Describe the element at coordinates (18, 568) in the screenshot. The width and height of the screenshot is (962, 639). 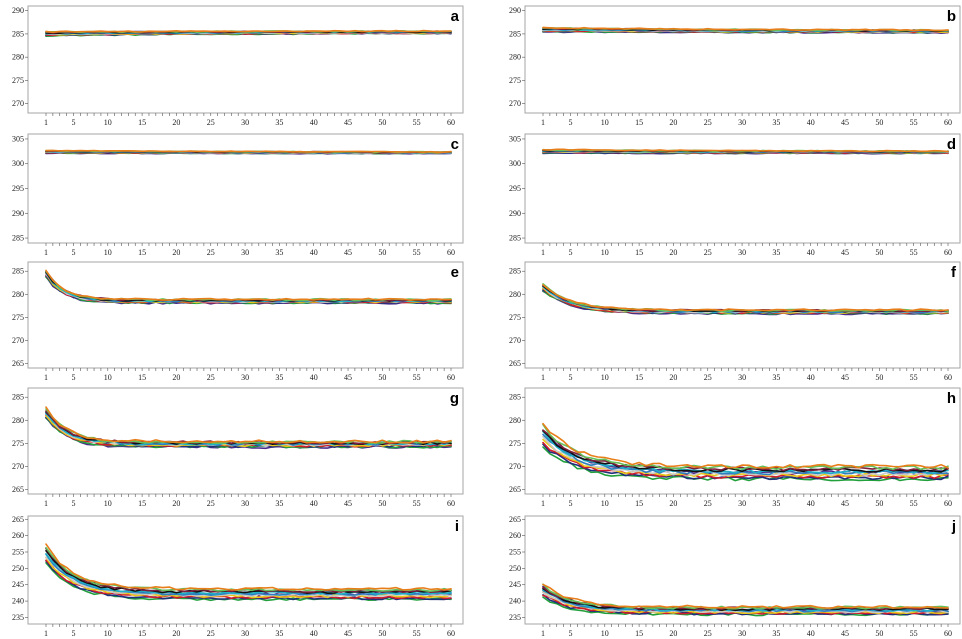
I see `y-tick-label: 250` at that location.